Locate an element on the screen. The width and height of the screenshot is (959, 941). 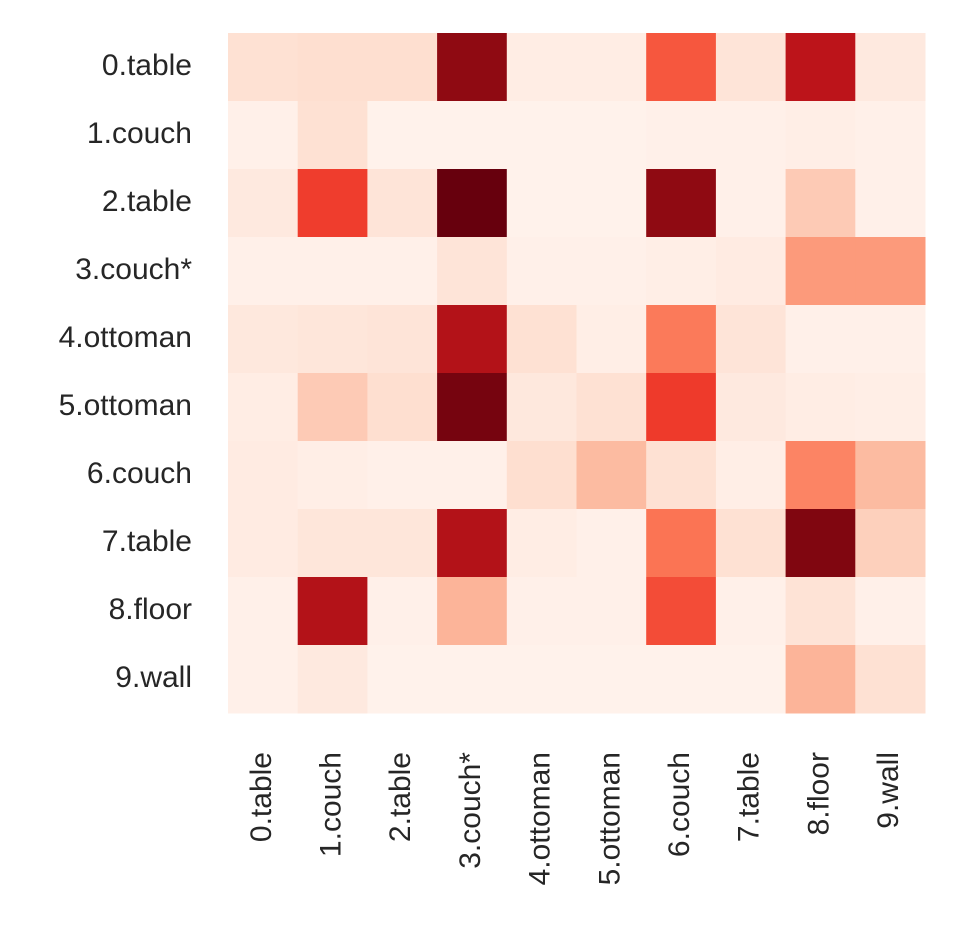
x-tick-label: 2.table is located at coordinates (400, 797).